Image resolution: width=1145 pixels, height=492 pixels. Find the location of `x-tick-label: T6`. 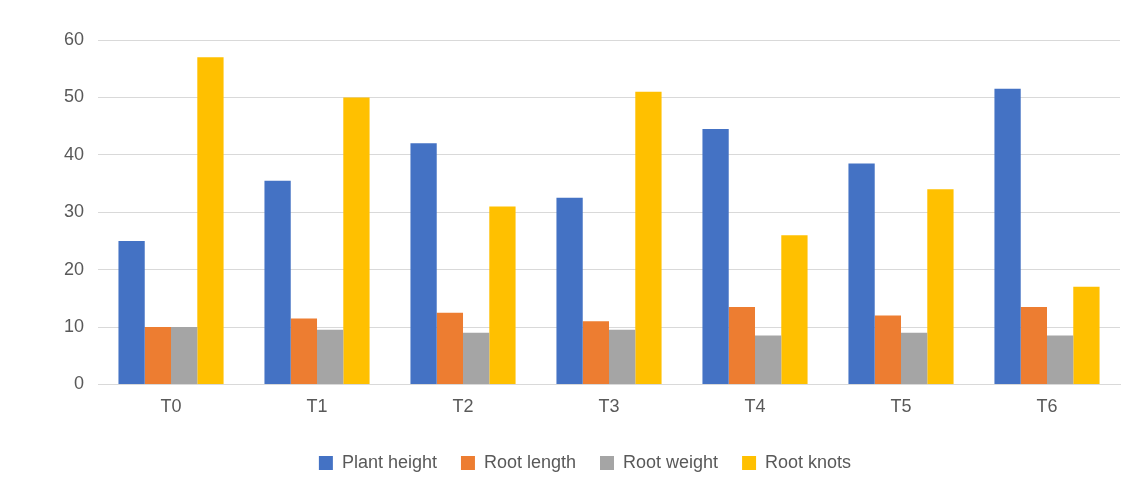

x-tick-label: T6 is located at coordinates (1047, 406).